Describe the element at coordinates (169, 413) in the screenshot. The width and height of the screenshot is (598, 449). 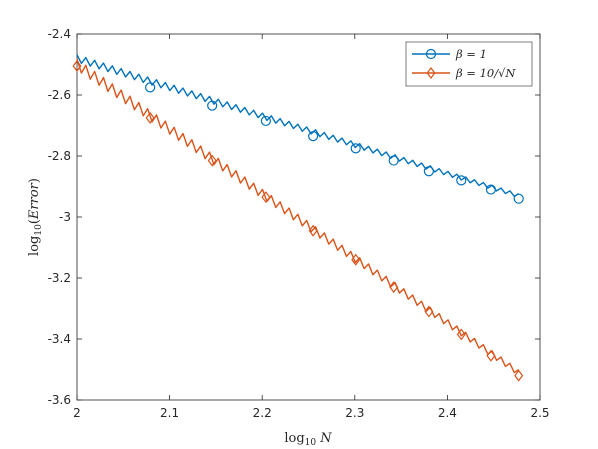
I see `x-tick-label: 2.1` at that location.